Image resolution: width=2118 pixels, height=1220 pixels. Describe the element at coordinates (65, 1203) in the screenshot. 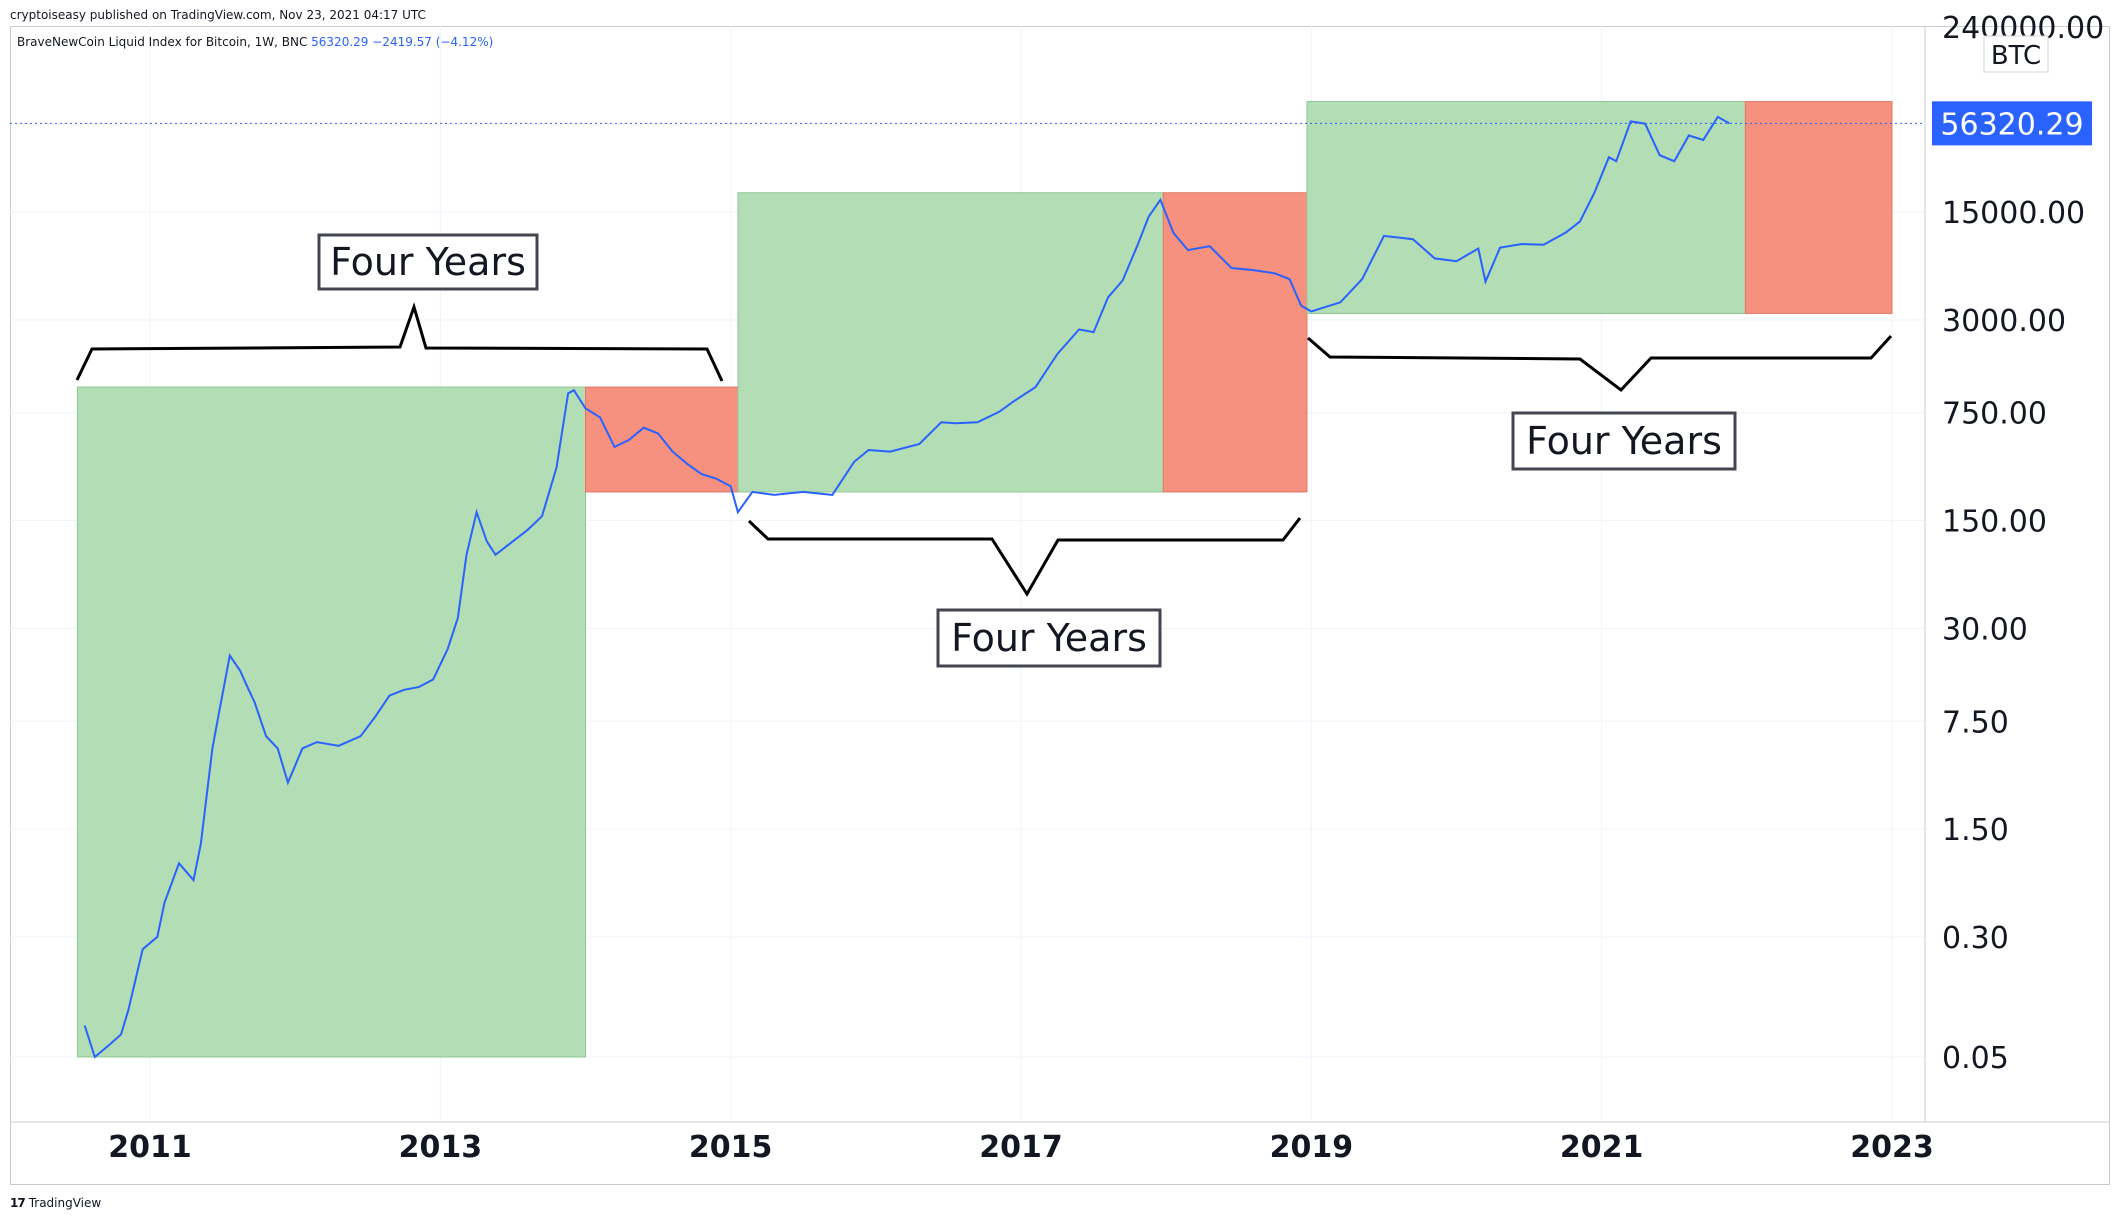

I see `brand-text: TradingView` at that location.